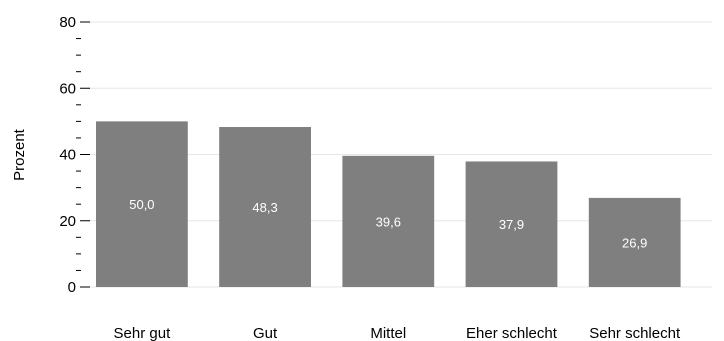  Describe the element at coordinates (19, 154) in the screenshot. I see `y-axis-title: Prozent` at that location.